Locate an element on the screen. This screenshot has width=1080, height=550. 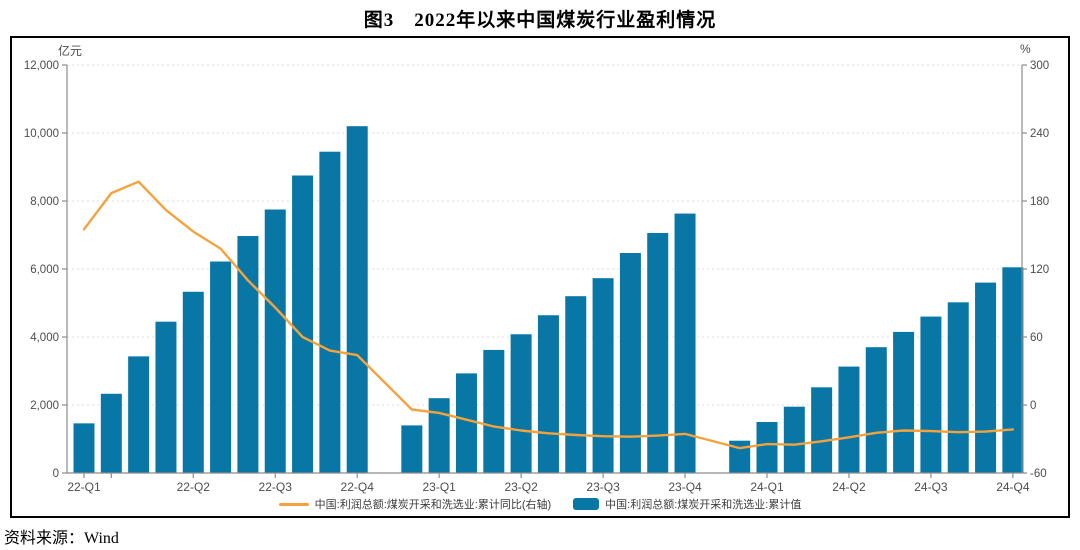
x-axis-tick-label: 22-Q2 is located at coordinates (194, 487).